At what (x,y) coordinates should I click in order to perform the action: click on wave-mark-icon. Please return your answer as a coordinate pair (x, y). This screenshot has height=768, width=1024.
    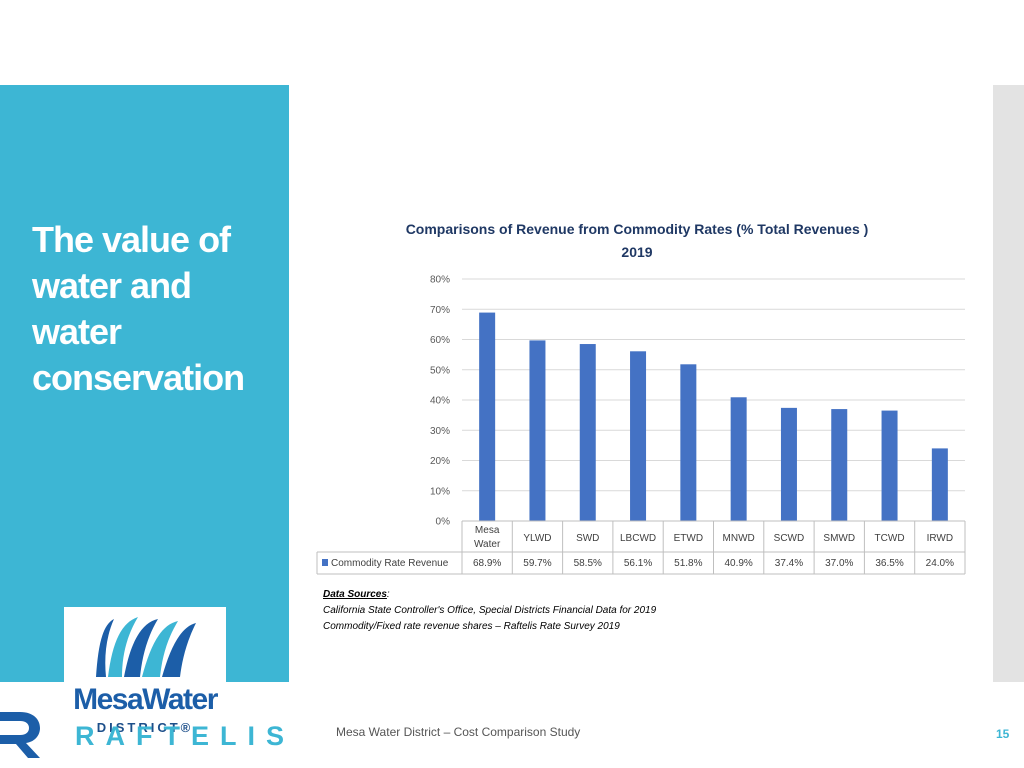
    Looking at the image, I should click on (146, 647).